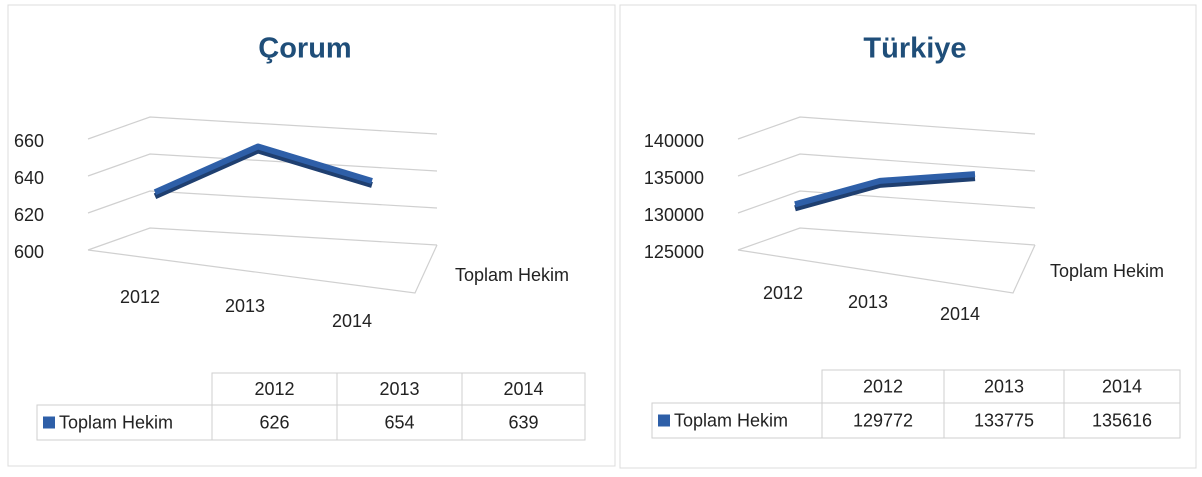 Image resolution: width=1202 pixels, height=477 pixels. Describe the element at coordinates (29, 252) in the screenshot. I see `y-tick-label: 600` at that location.